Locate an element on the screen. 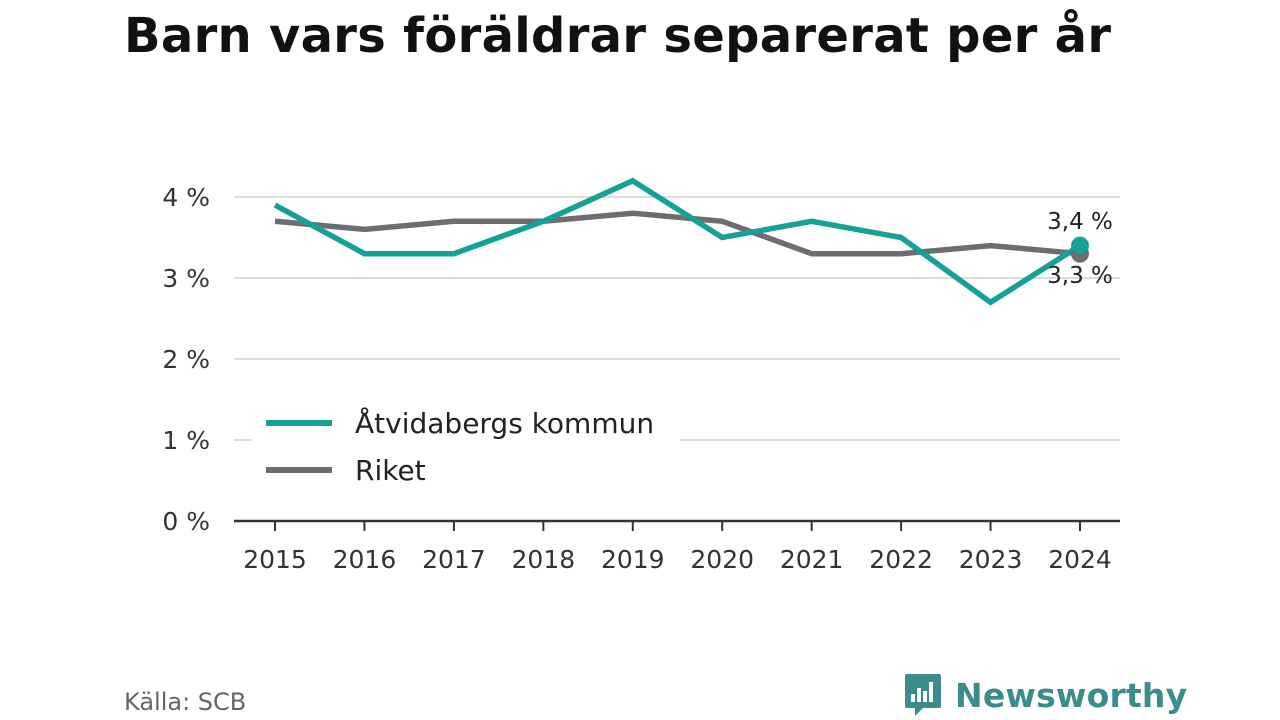 This screenshot has width=1280, height=720. source-note: Källa: SCB is located at coordinates (185, 702).